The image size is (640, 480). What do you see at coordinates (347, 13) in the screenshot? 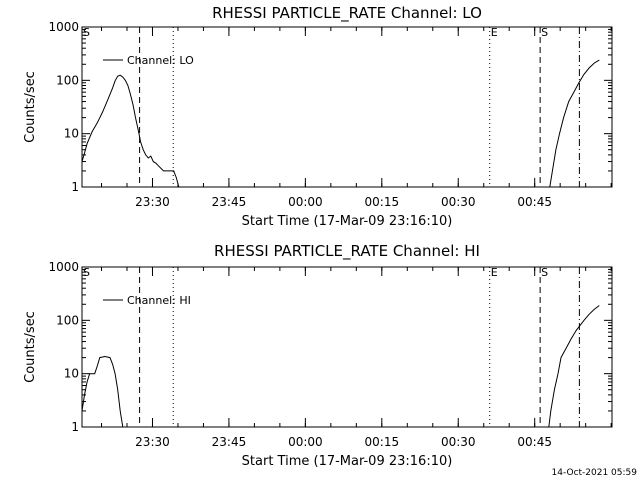
I see `chart-title: RHESSI PARTICLE_RATE Channel: LO` at bounding box center [347, 13].